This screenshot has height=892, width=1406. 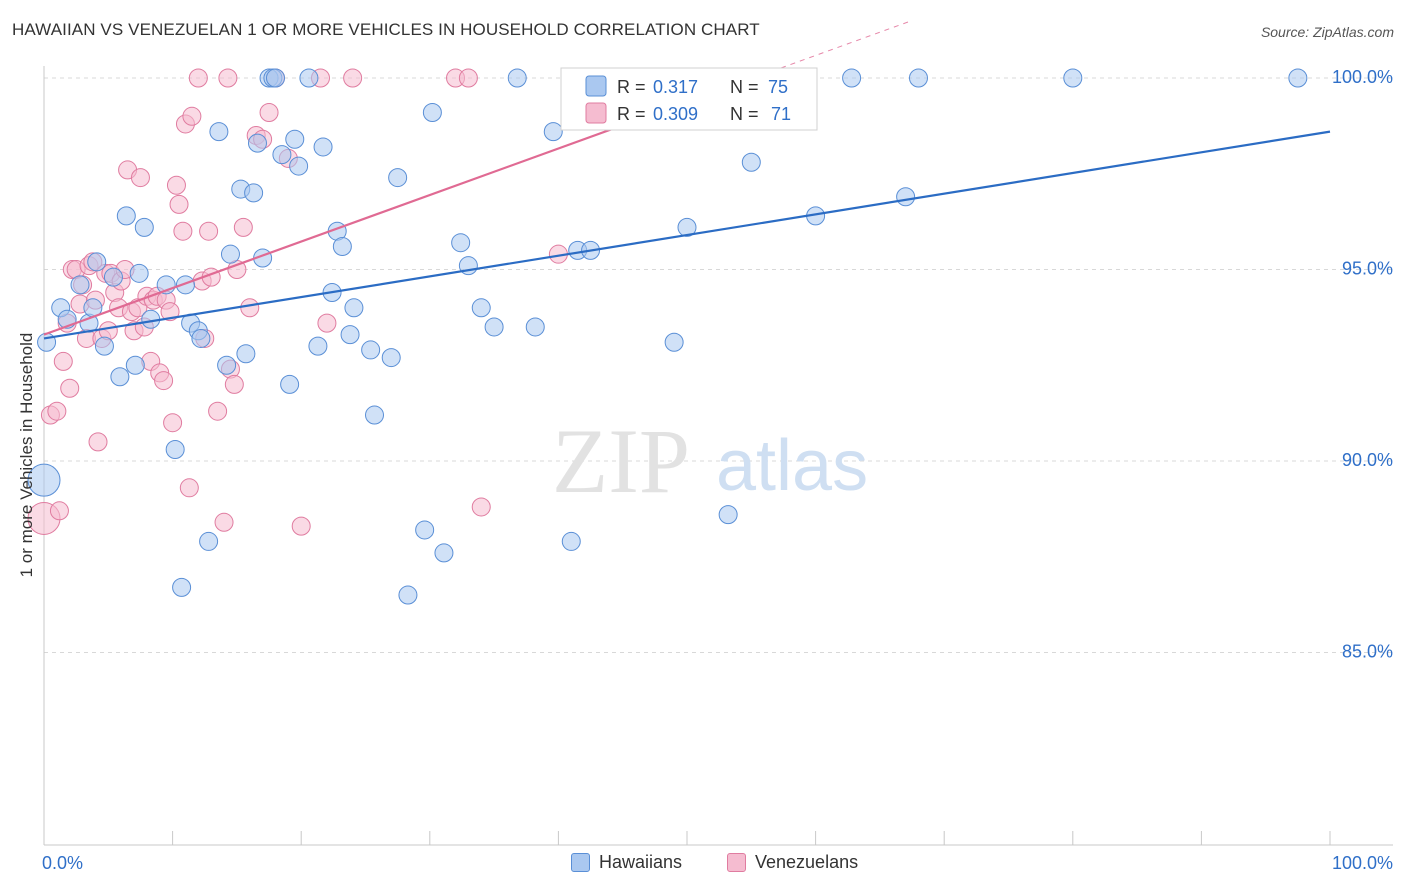 What do you see at coordinates (710, 461) in the screenshot?
I see `watermark: ZIP atlas` at bounding box center [710, 461].